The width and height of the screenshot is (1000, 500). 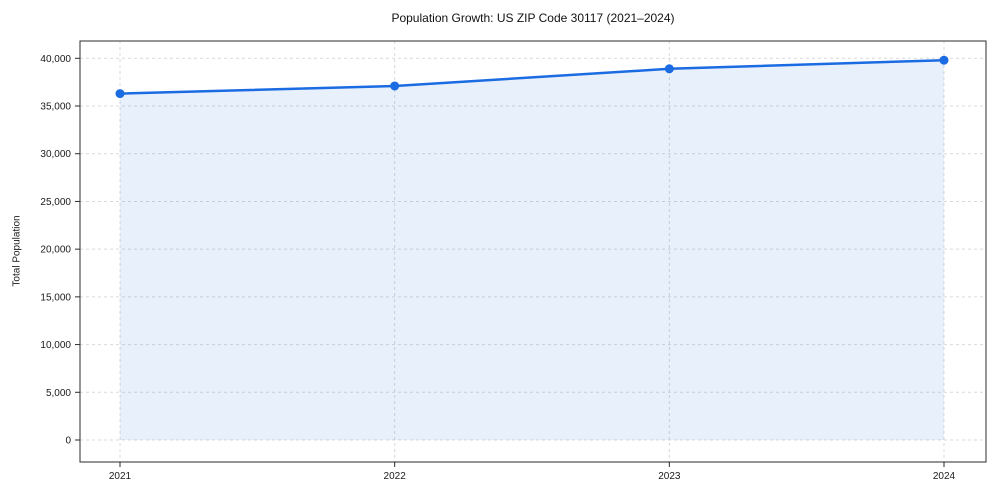 I want to click on y-tick-label: 5,000, so click(x=58, y=393).